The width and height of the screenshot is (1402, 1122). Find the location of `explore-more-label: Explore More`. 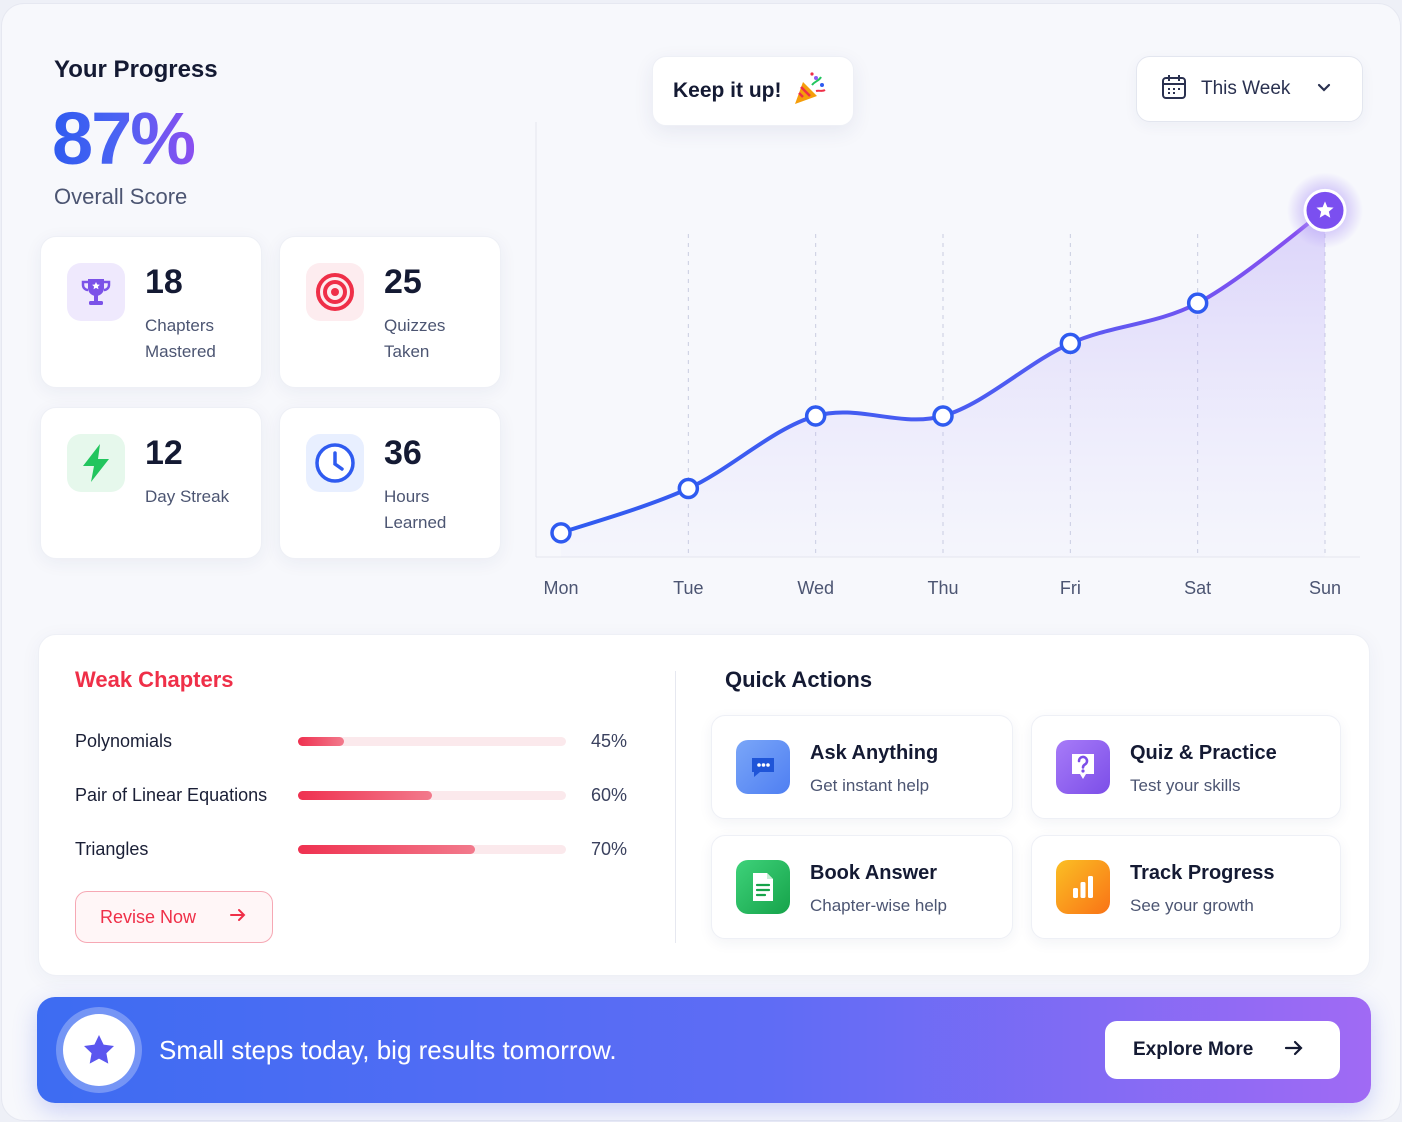

explore-more-label: Explore More is located at coordinates (1193, 1049).